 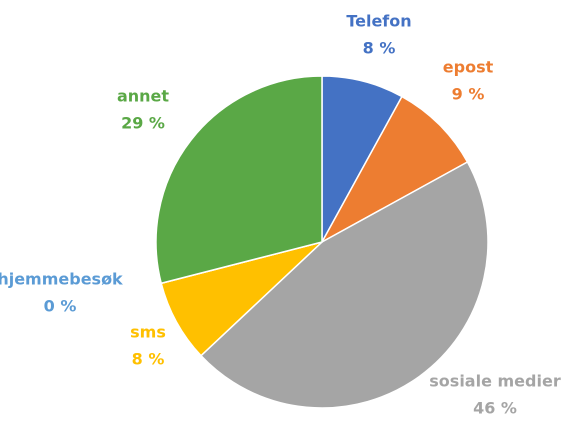 I want to click on slice-value-label: 9 %, so click(x=468, y=94).